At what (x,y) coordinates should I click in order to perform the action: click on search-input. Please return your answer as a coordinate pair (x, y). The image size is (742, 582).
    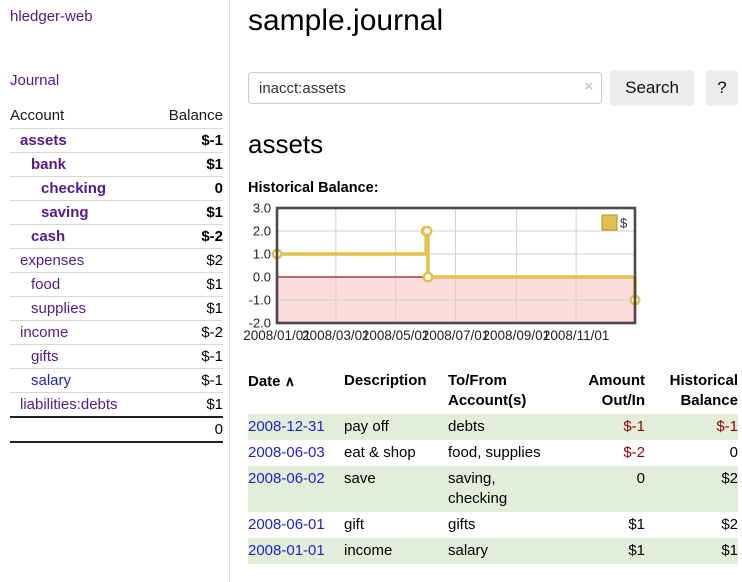
    Looking at the image, I should click on (425, 88).